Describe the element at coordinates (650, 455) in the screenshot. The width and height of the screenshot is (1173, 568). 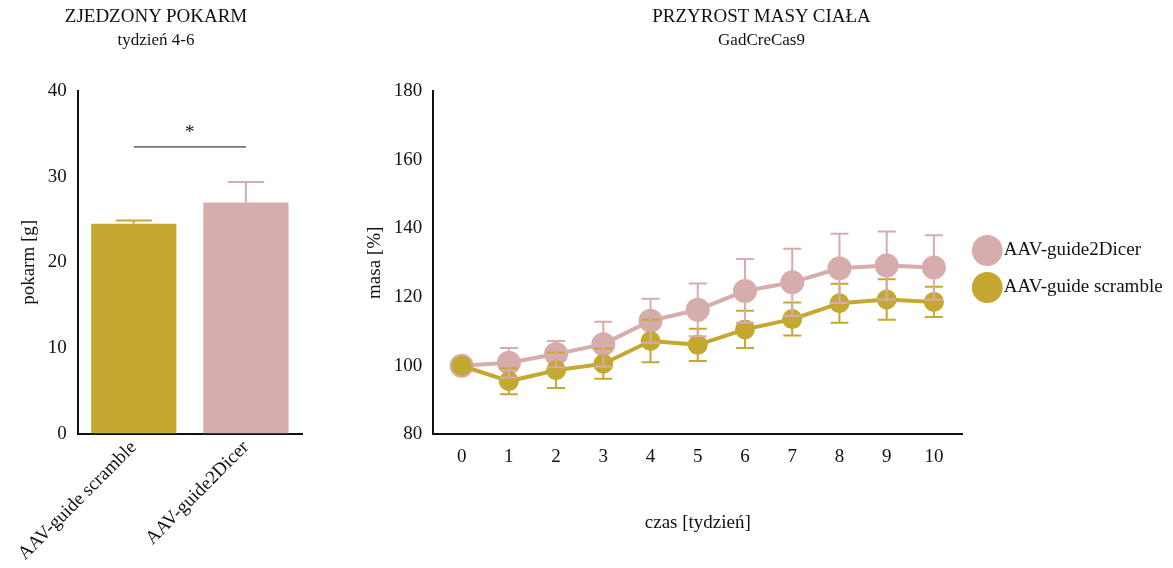
I see `x-tick-label: 4` at that location.